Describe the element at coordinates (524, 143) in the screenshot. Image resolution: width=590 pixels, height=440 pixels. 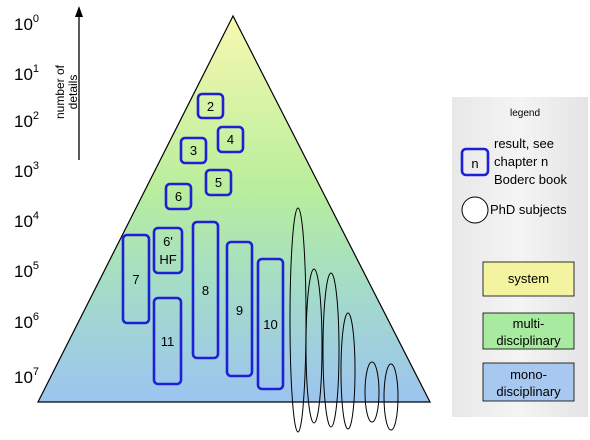
I see `legend-result-line1: result, see` at that location.